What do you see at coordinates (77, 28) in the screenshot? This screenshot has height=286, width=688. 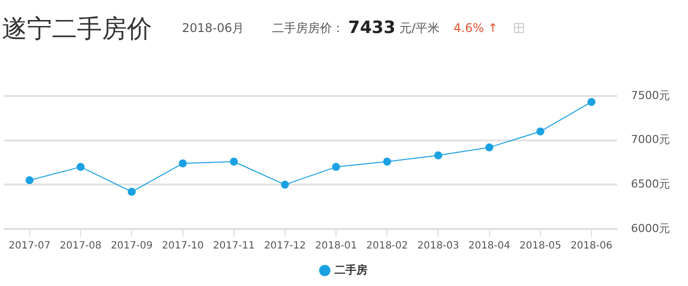 I see `chart-title: 遂宁二手房价` at bounding box center [77, 28].